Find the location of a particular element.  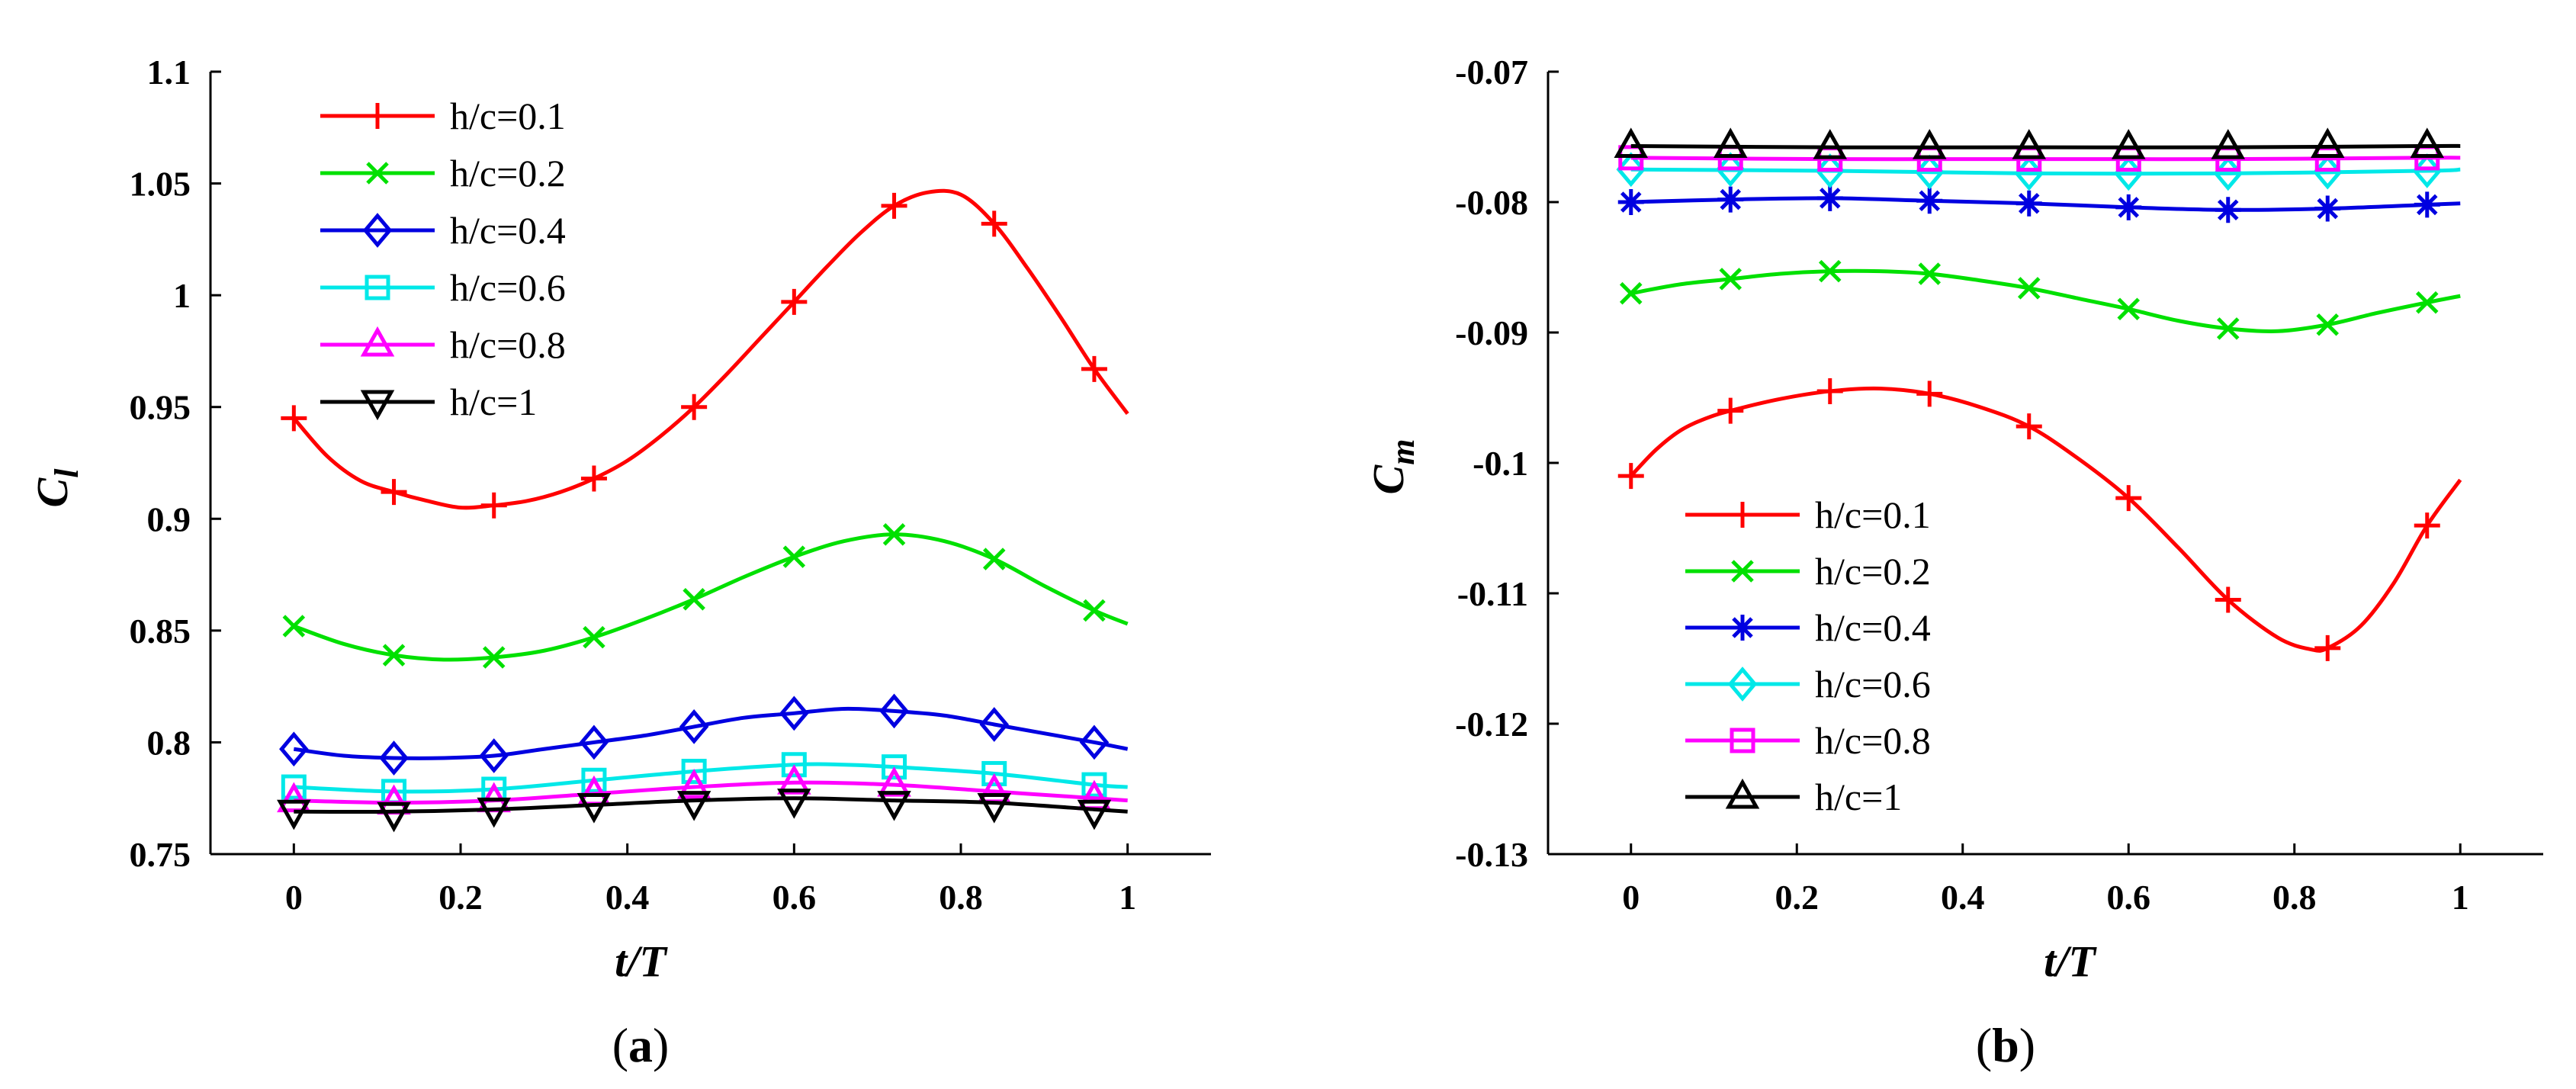

panel-b-caption: (b) is located at coordinates (2005, 1045).